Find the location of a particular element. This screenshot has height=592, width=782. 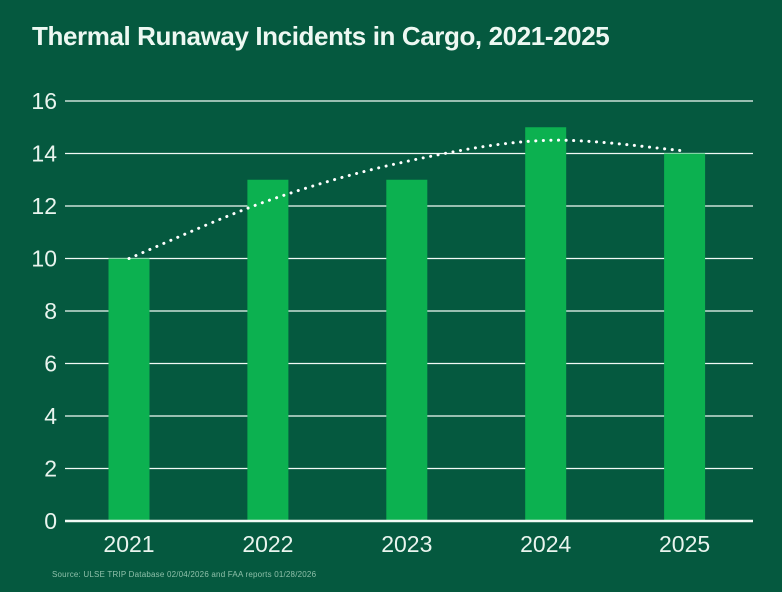

y-axis-tick-14: 14 is located at coordinates (44, 154).